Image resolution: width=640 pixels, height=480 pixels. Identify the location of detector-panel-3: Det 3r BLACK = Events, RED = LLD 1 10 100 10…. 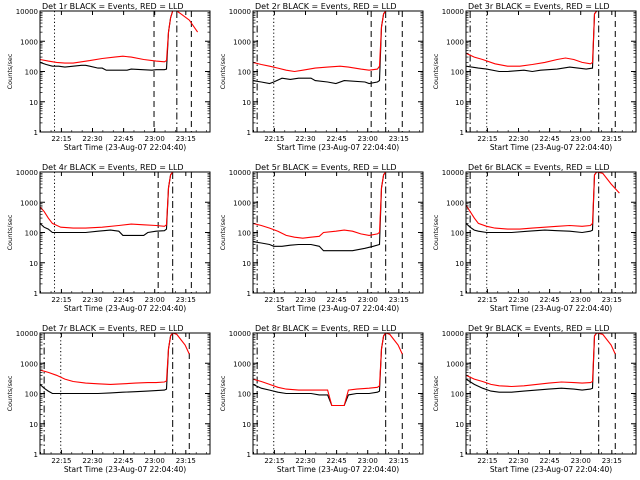
(534, 77).